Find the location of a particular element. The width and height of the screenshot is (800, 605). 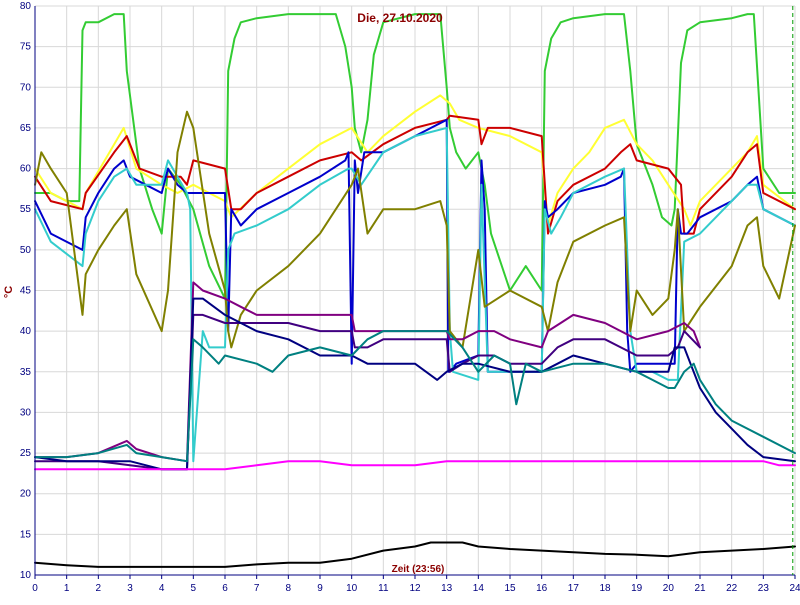

x-tick-label: 9 is located at coordinates (320, 588).